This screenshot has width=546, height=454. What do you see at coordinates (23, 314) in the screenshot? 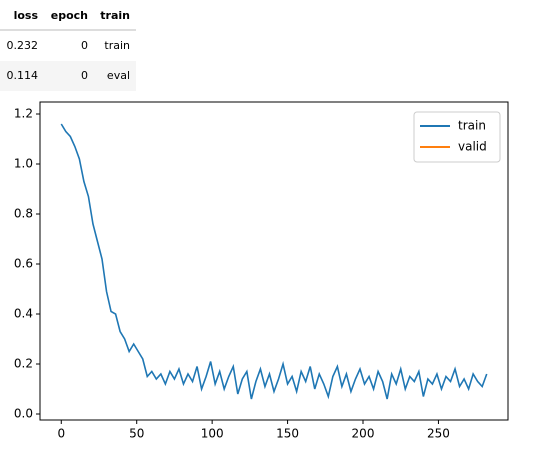
I see `y-tick-label: 0.4` at bounding box center [23, 314].